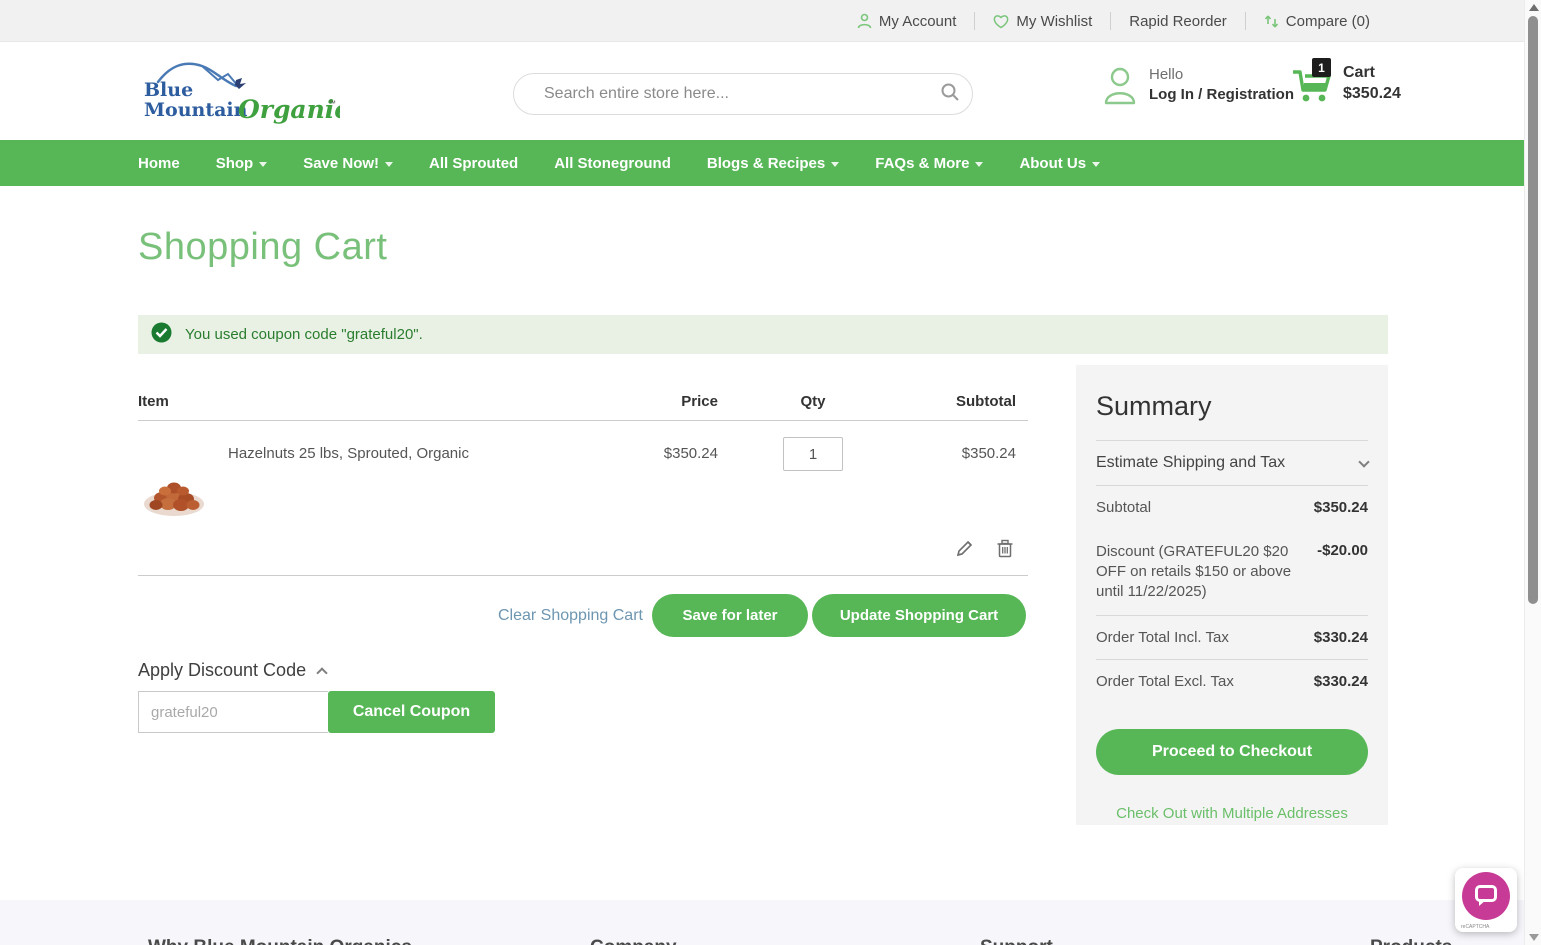  Describe the element at coordinates (252, 92) in the screenshot. I see `blue-mountain-organics-logo: Blue Mountain Organics ™` at that location.